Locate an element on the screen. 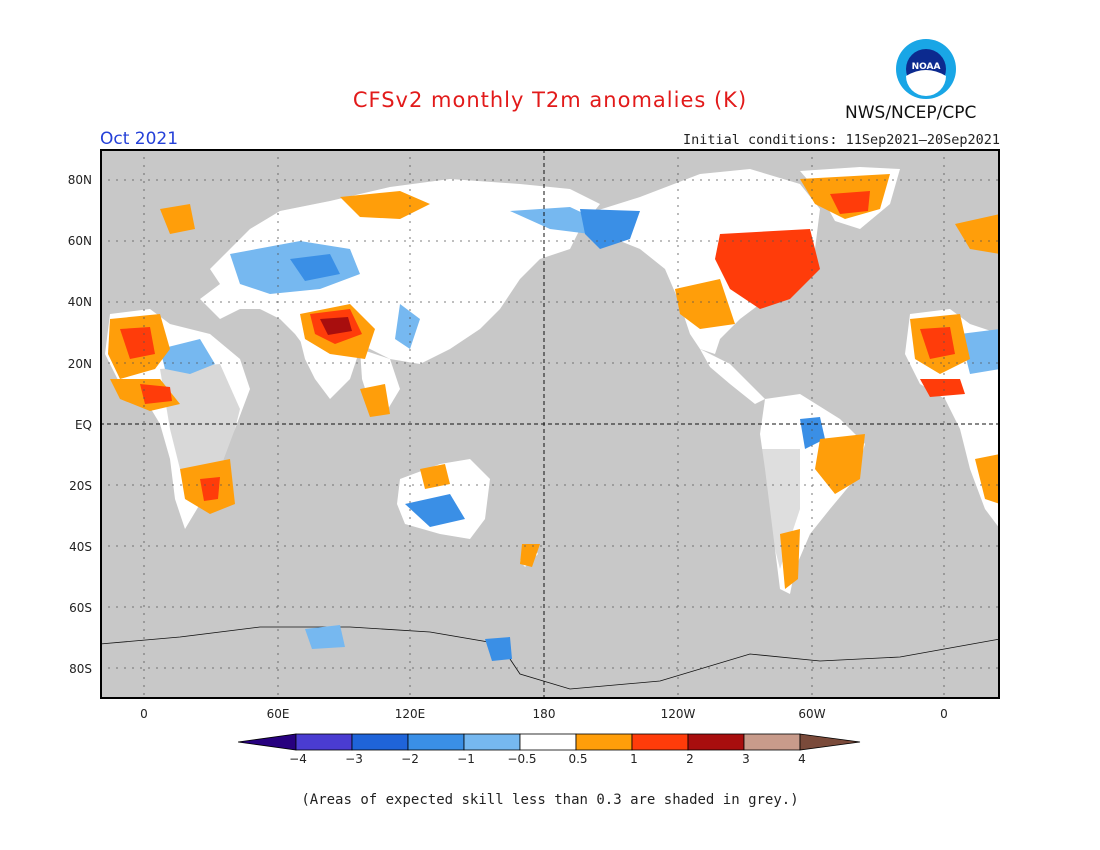 This screenshot has height=850, width=1100. lat-label-40n: 40N is located at coordinates (79, 302).